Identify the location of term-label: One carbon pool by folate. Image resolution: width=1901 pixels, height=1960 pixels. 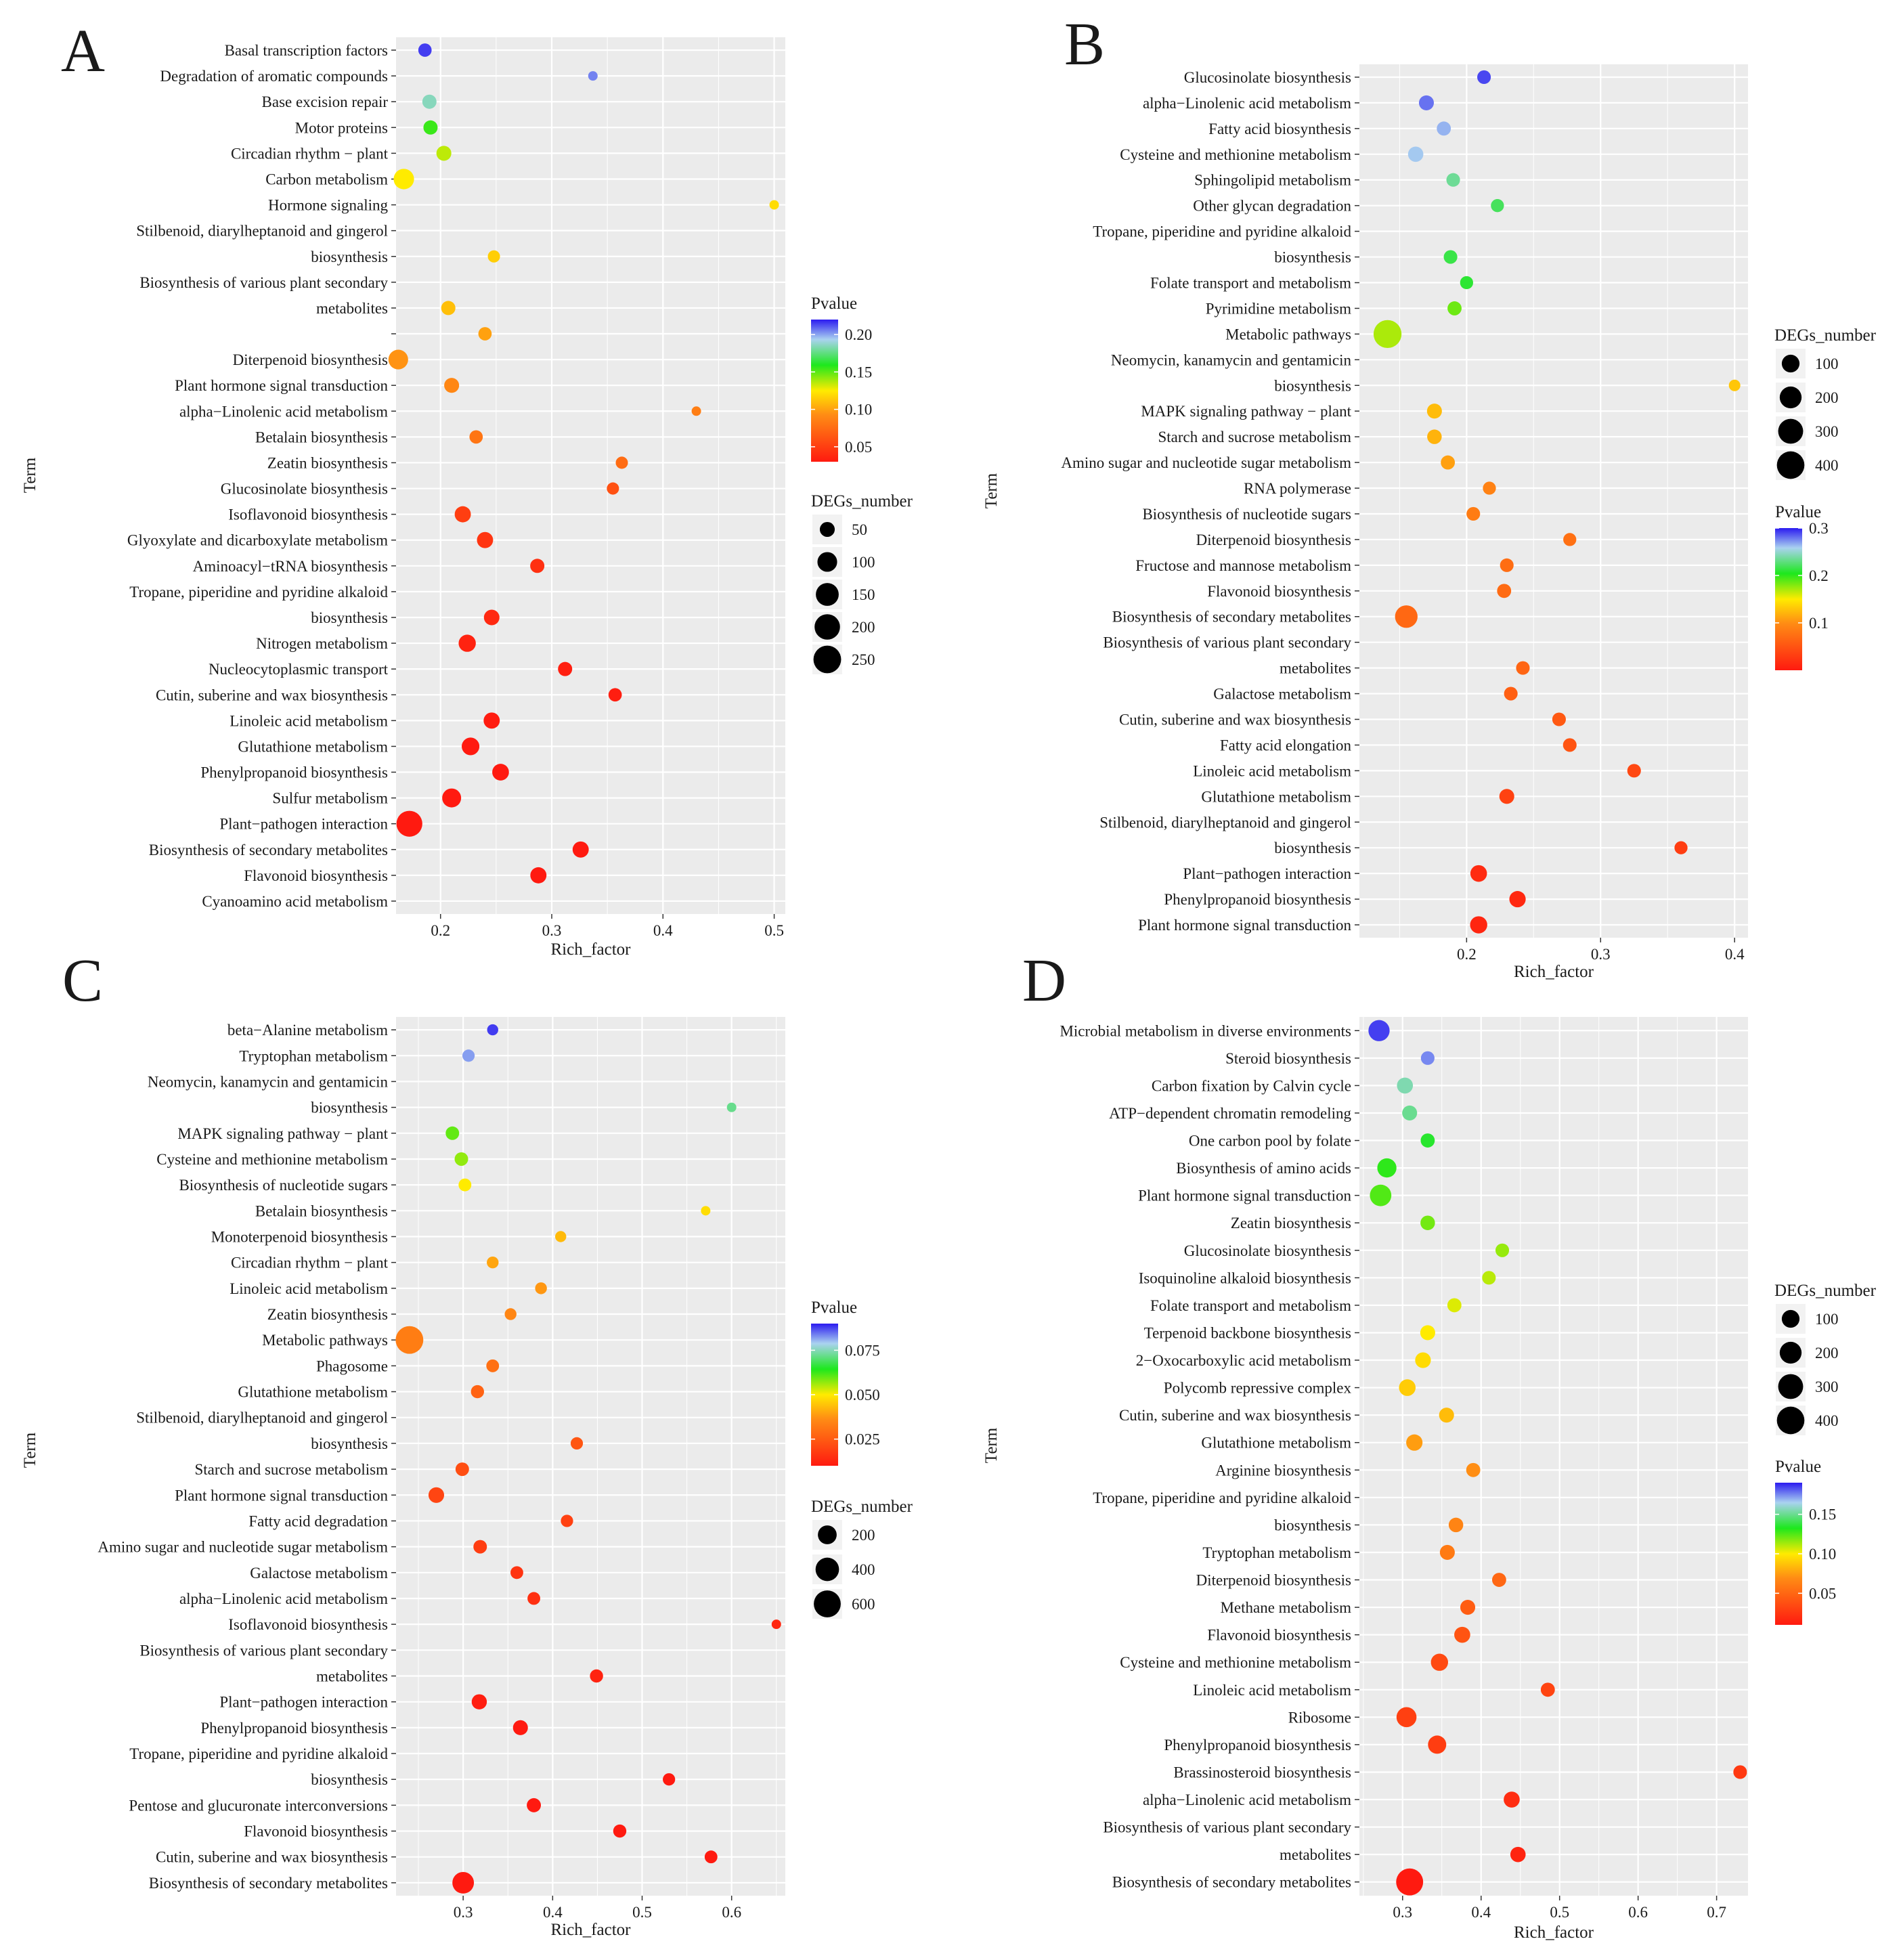
(1270, 1141).